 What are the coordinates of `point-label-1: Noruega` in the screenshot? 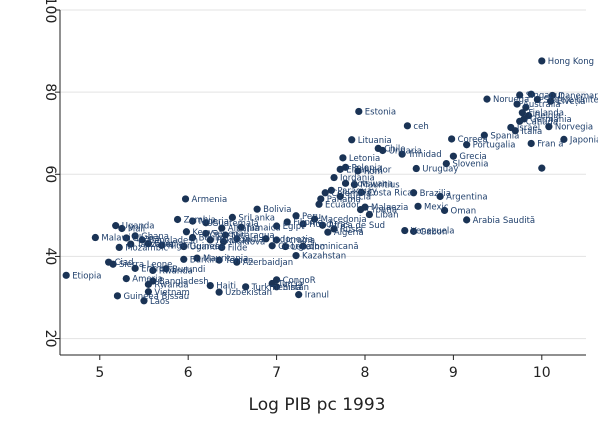 It's located at (511, 100).